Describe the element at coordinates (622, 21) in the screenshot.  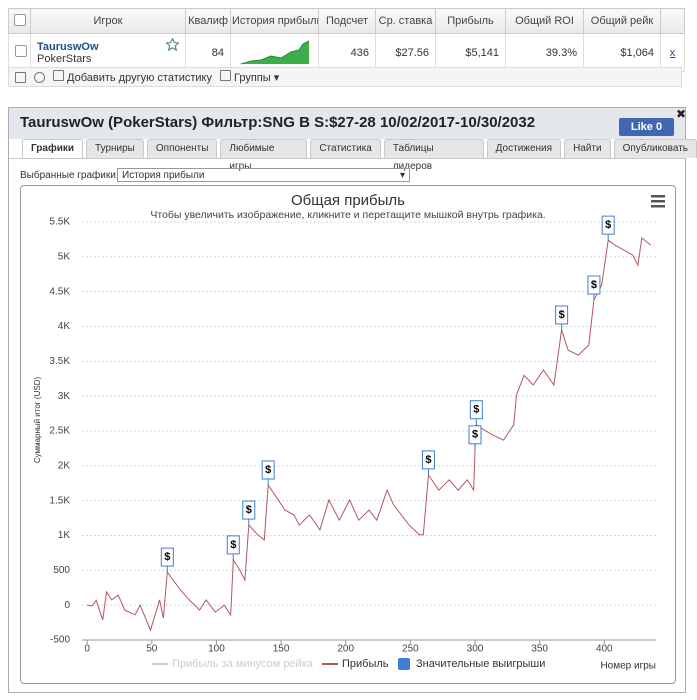
I see `header: Общий рейк` at that location.